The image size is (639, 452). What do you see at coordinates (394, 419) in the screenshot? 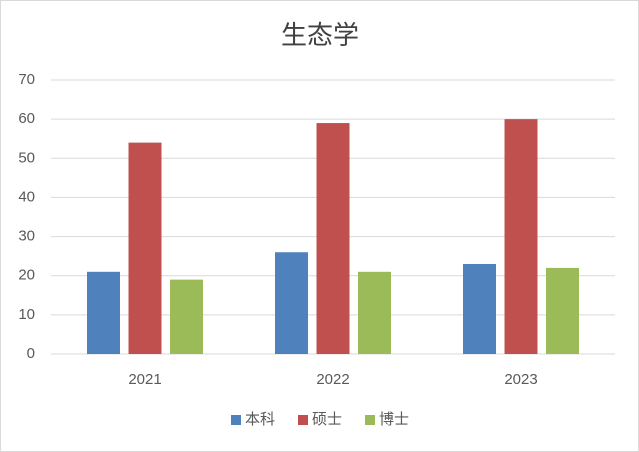
I see `legend-label: 博士` at bounding box center [394, 419].